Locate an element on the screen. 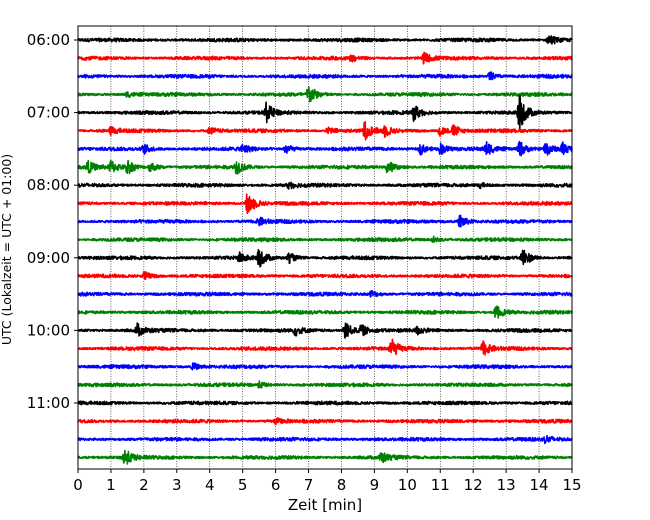  x-tick-label: 0 is located at coordinates (78, 485).